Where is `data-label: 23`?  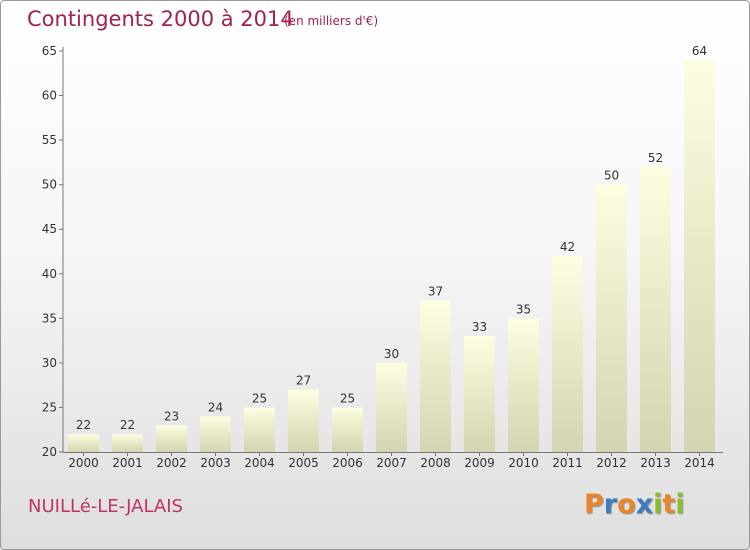
data-label: 23 is located at coordinates (171, 416).